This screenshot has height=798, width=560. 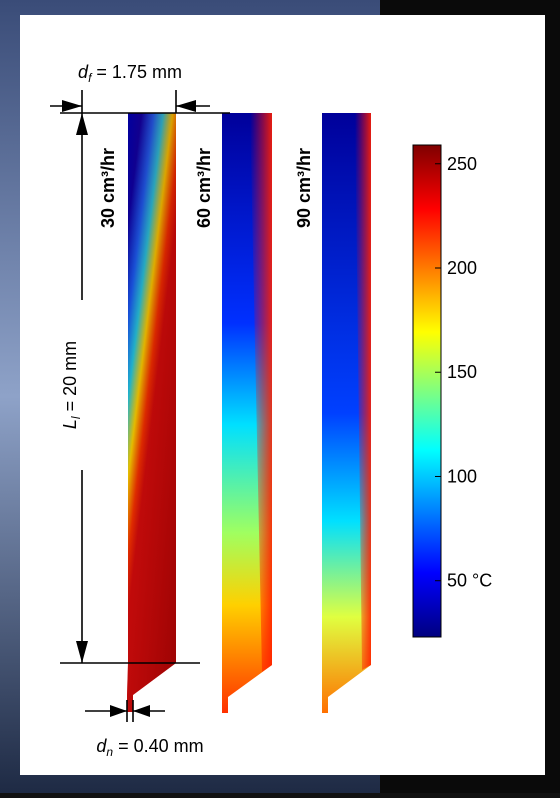 I want to click on flow-rate-label: 90 cm³/hr, so click(x=304, y=188).